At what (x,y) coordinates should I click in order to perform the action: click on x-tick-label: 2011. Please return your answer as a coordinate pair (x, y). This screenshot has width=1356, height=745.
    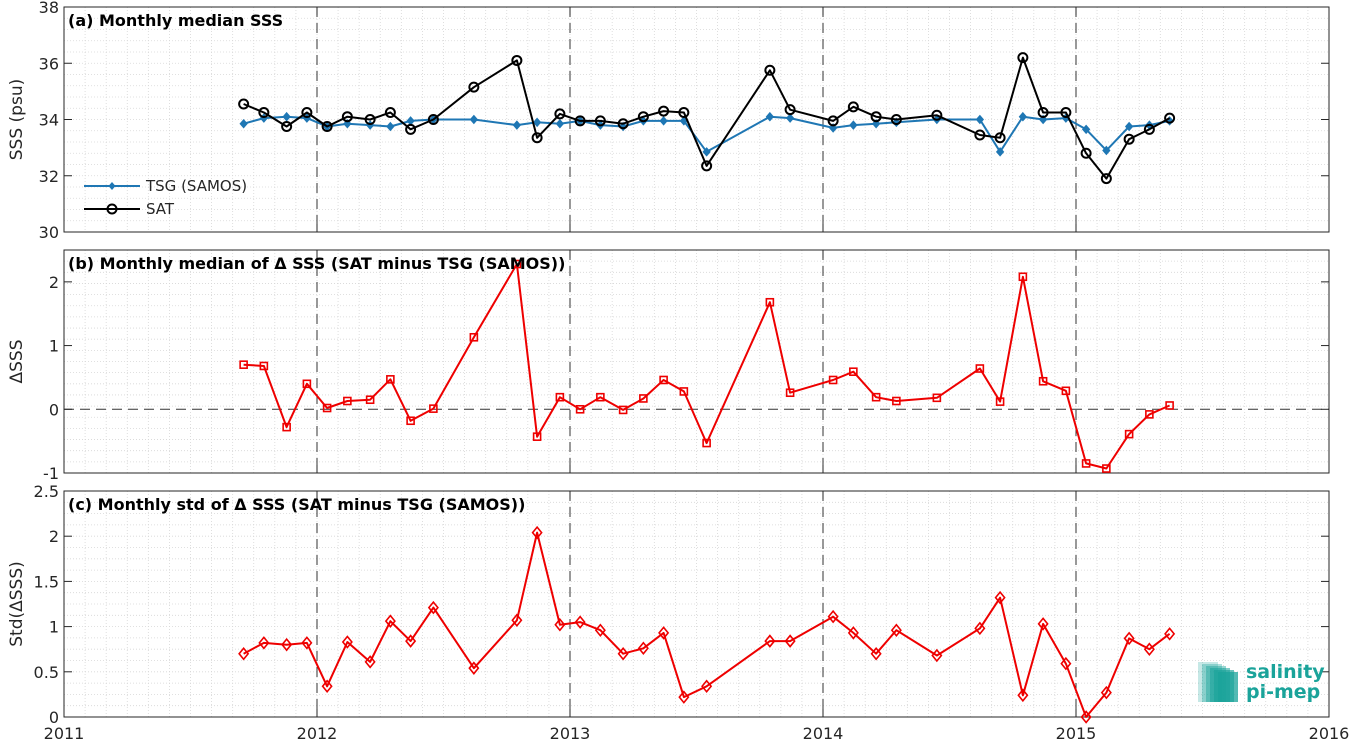
    Looking at the image, I should click on (64, 733).